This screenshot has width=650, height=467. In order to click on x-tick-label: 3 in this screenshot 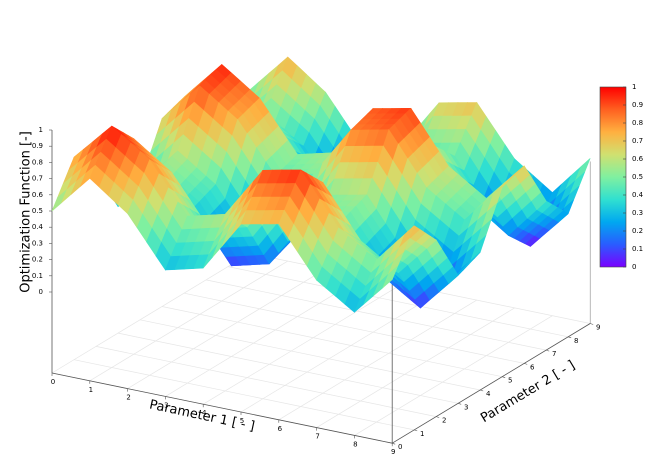, I will do `click(166, 405)`.